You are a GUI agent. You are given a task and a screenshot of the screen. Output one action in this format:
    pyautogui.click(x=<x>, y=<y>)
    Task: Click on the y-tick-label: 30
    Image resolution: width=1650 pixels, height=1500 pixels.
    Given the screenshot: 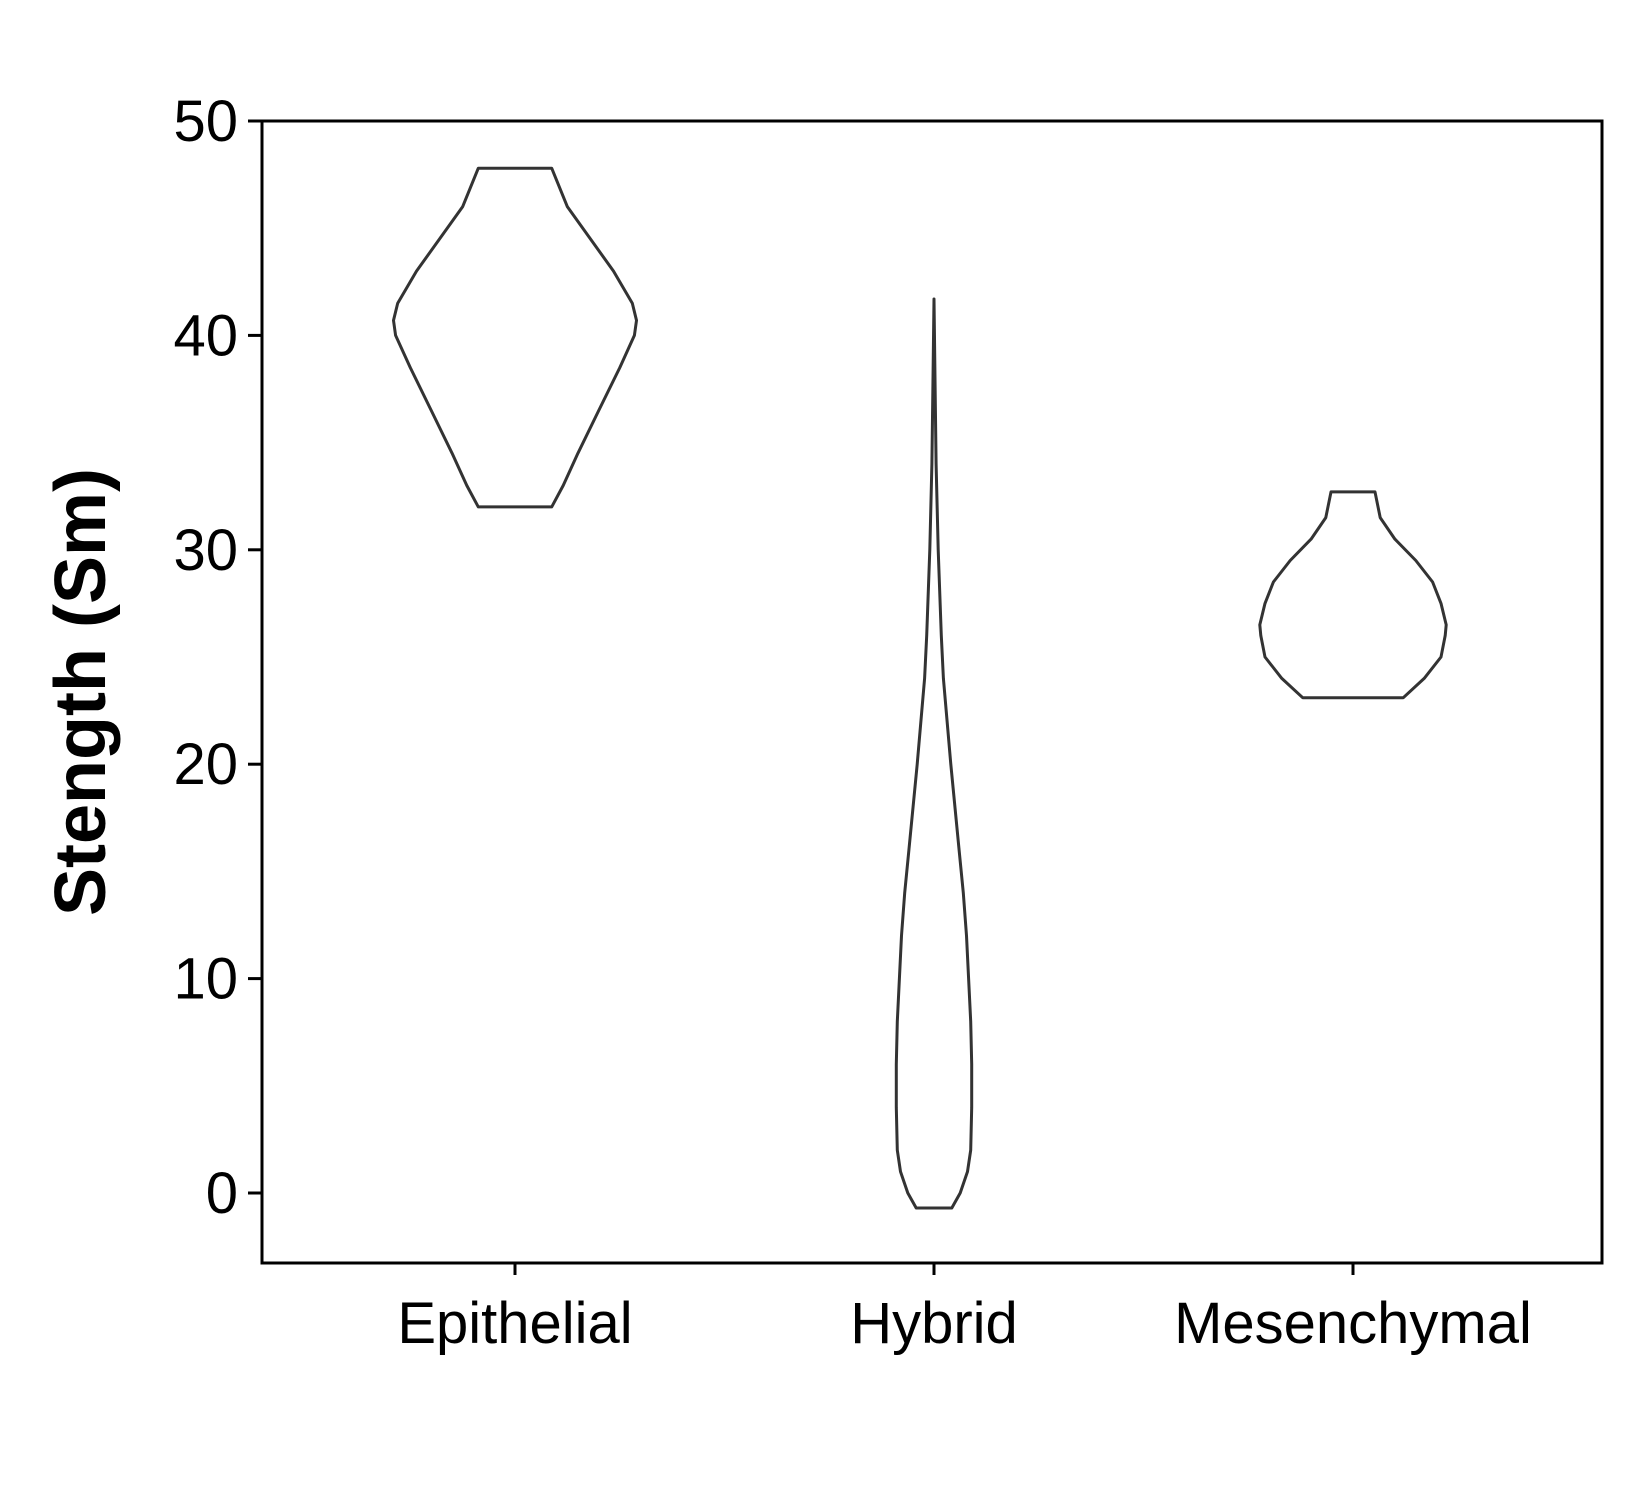 What is the action you would take?
    pyautogui.click(x=205, y=550)
    